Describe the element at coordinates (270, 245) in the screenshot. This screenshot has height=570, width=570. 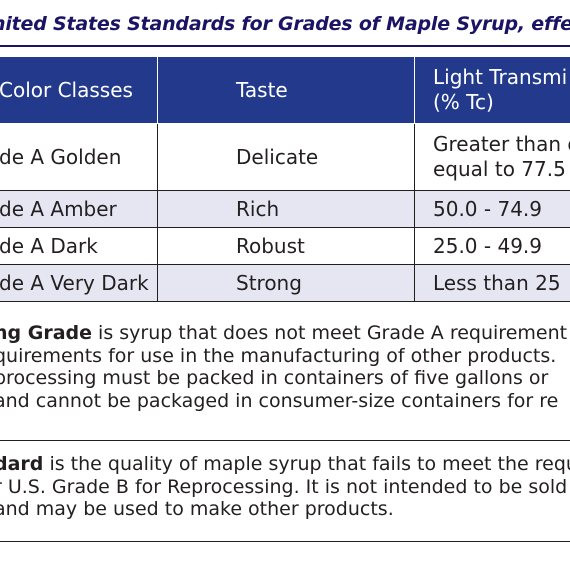
I see `taste-cell: Robust` at that location.